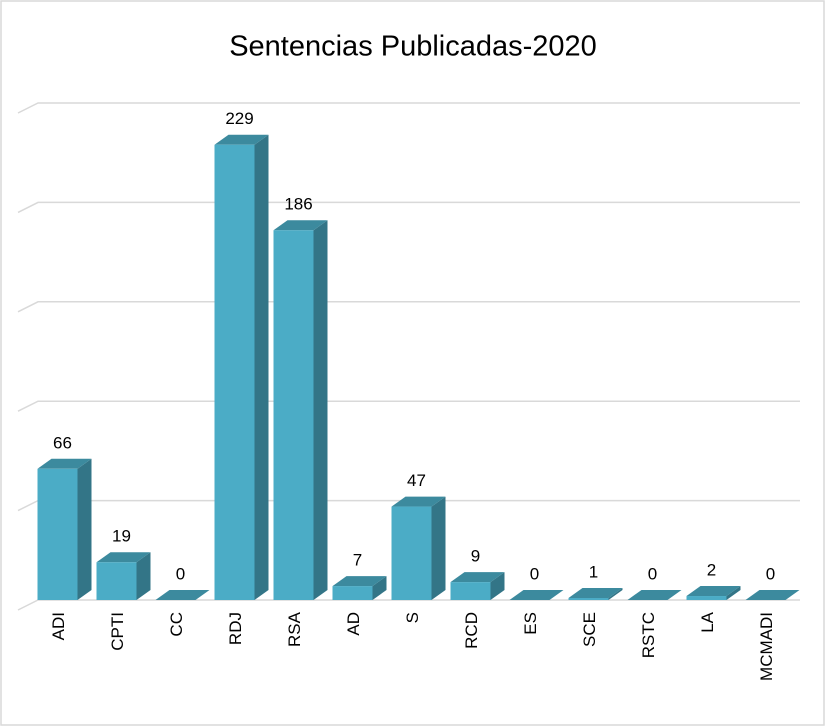 The image size is (825, 726). What do you see at coordinates (471, 630) in the screenshot?
I see `x-tick-label: RCD` at bounding box center [471, 630].